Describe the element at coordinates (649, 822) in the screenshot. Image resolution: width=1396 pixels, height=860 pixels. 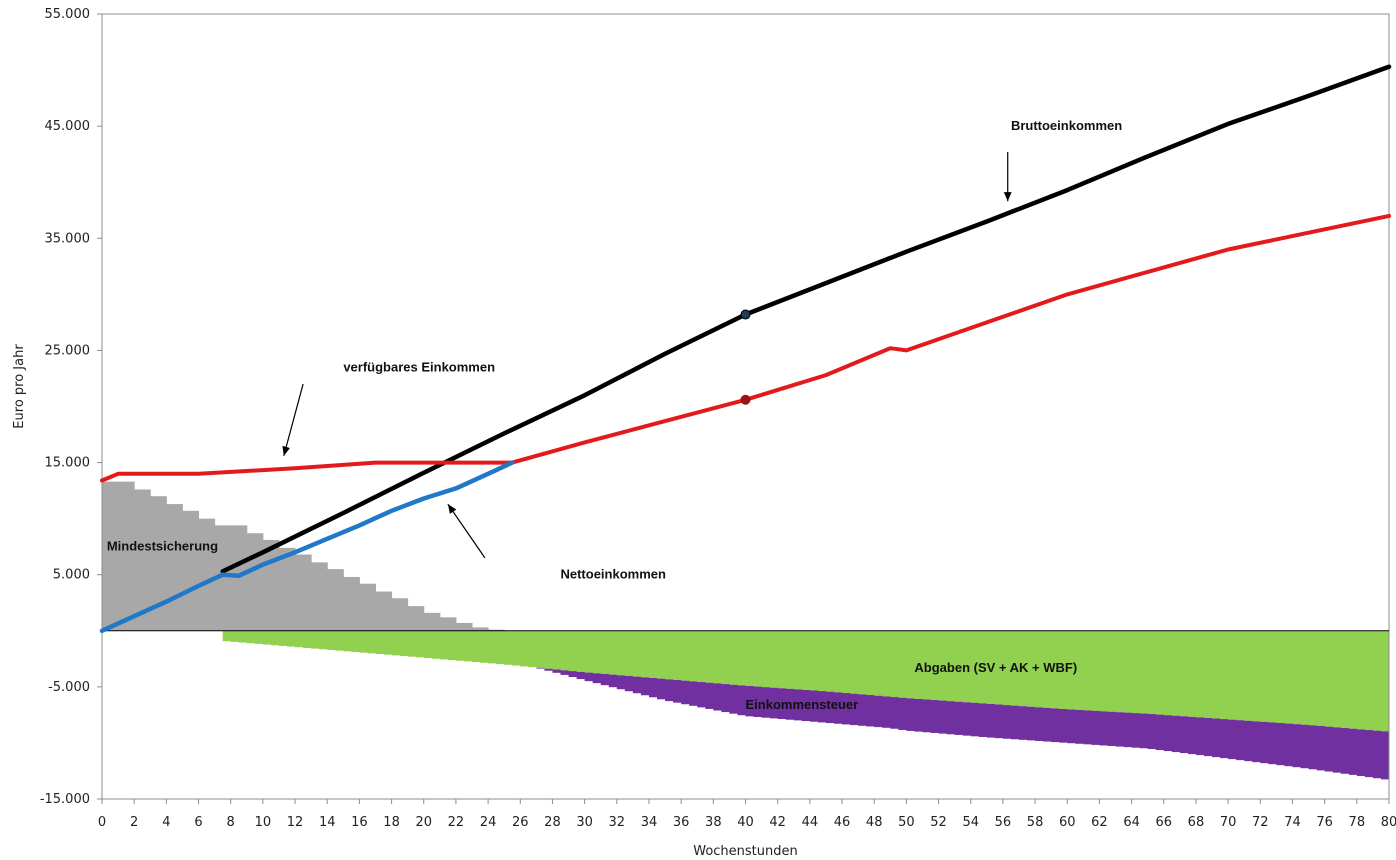
I see `x-tick-label: 34` at that location.